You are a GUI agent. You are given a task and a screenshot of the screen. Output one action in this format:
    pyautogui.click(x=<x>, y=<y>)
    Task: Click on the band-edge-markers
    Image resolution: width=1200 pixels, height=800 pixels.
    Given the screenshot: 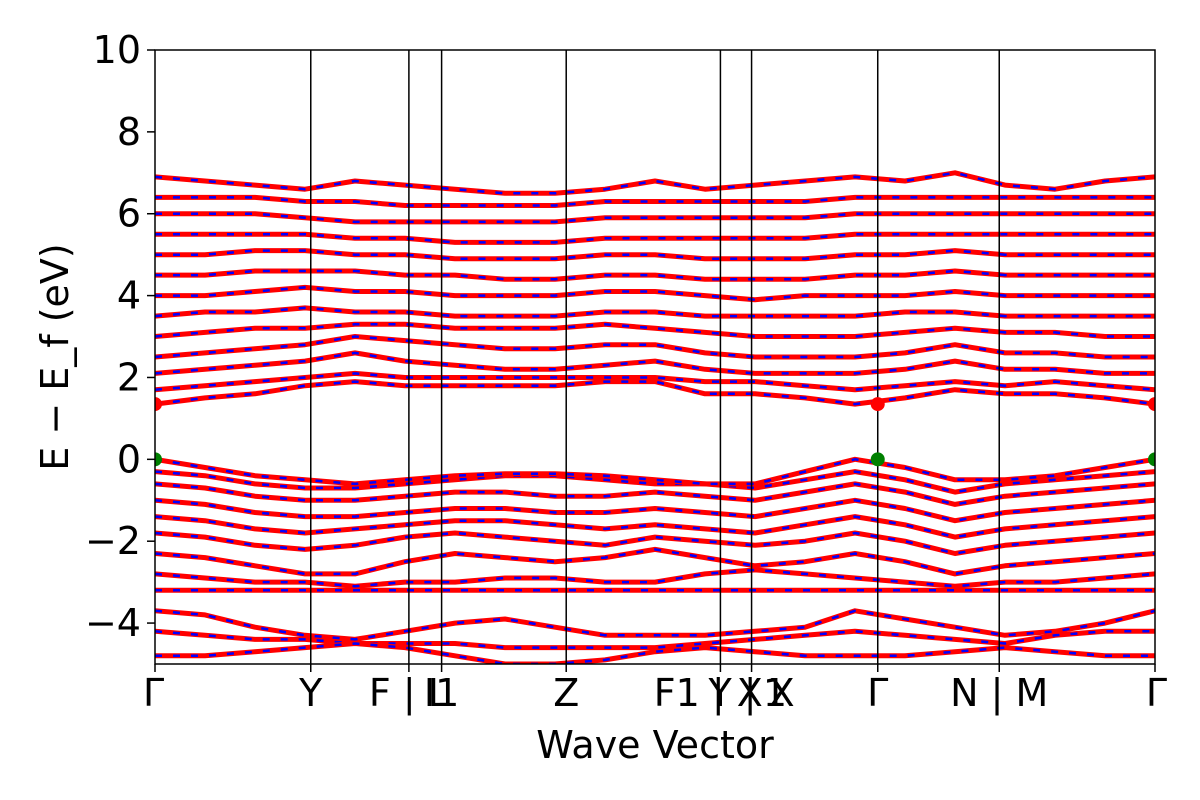 What is the action you would take?
    pyautogui.click(x=655, y=432)
    